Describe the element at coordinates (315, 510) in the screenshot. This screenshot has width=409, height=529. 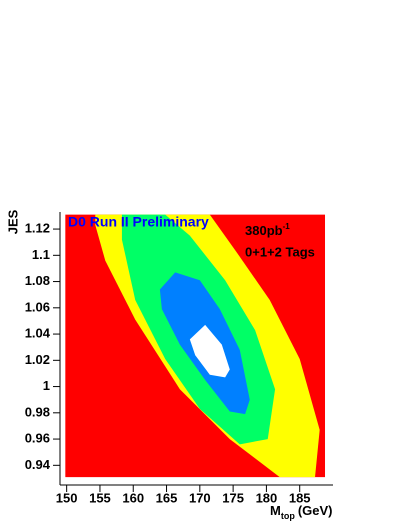
I see `x-label-unit: (GeV)` at that location.